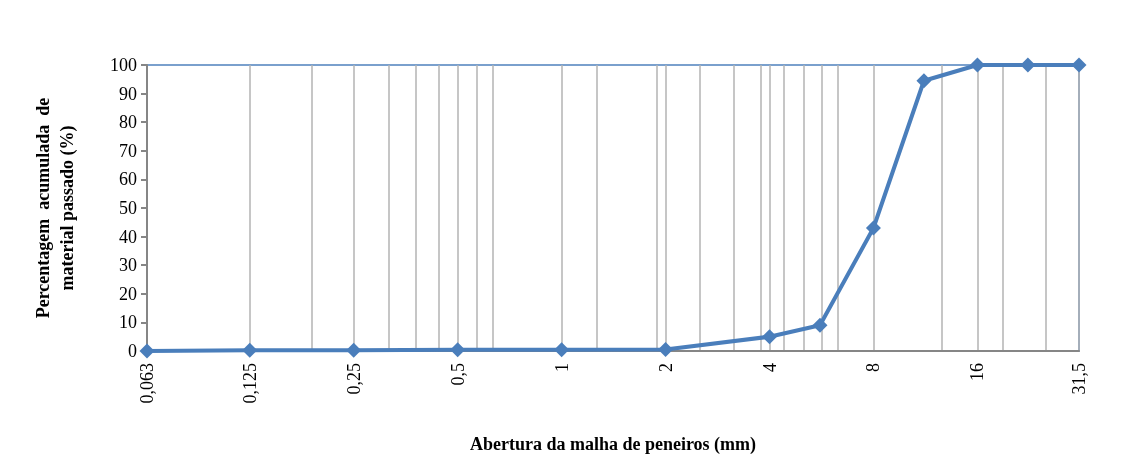 This screenshot has width=1131, height=458. What do you see at coordinates (457, 374) in the screenshot?
I see `x-tick-label: 0,5` at bounding box center [457, 374].